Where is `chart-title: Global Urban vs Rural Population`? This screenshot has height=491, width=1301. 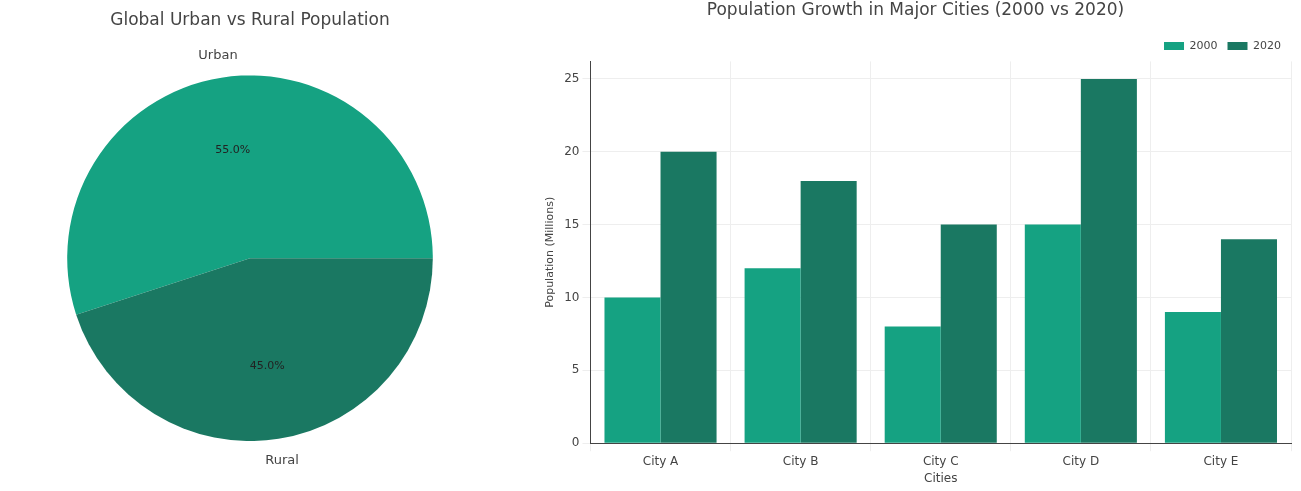
chart-title: Global Urban vs Rural Population is located at coordinates (250, 18).